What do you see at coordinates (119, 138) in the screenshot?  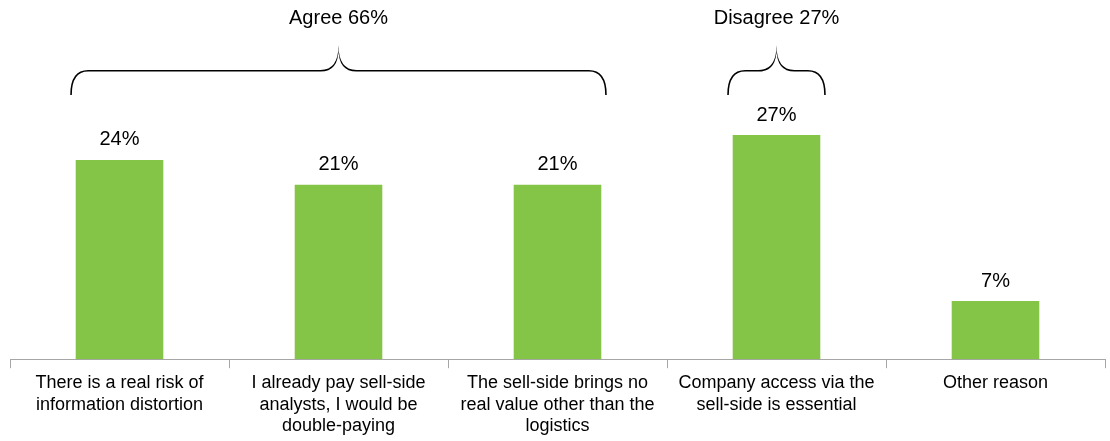 I see `data-label: 24%` at bounding box center [119, 138].